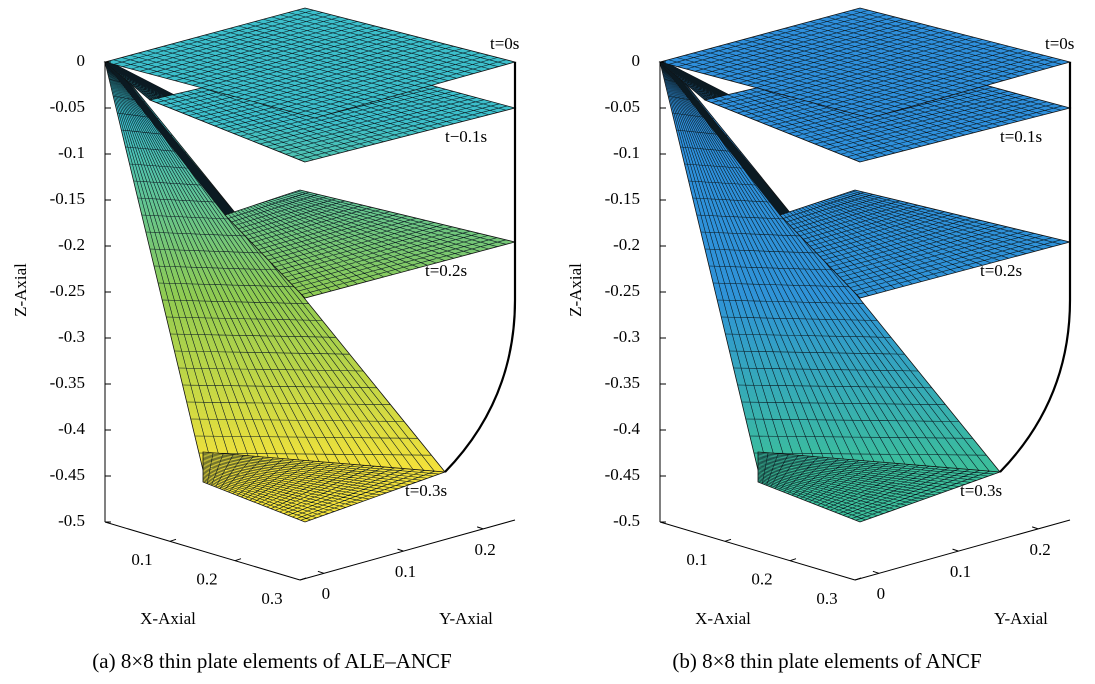 This screenshot has width=1095, height=684. What do you see at coordinates (826, 661) in the screenshot?
I see `caption: (b) 8×8 thin plate elements of ANCF` at bounding box center [826, 661].